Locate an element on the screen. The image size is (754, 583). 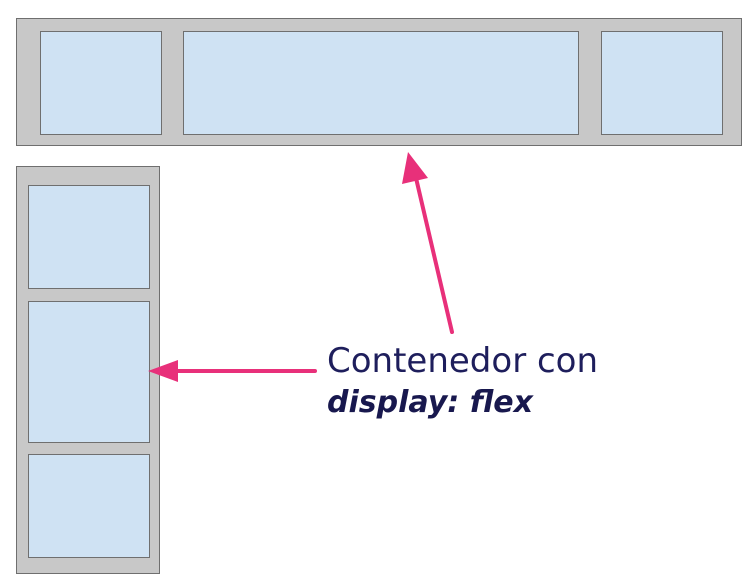
arrow-left-head is located at coordinates (163, 371).